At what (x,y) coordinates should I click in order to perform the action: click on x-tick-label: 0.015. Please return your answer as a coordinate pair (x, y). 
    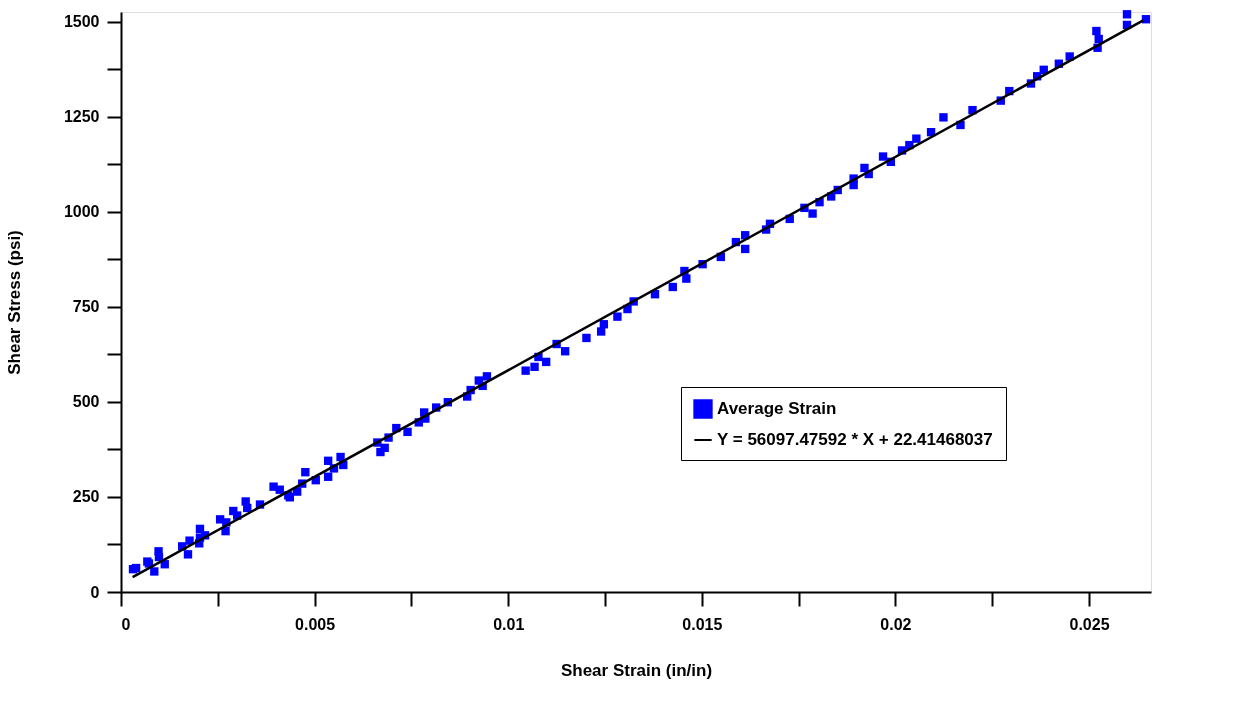
    Looking at the image, I should click on (702, 624).